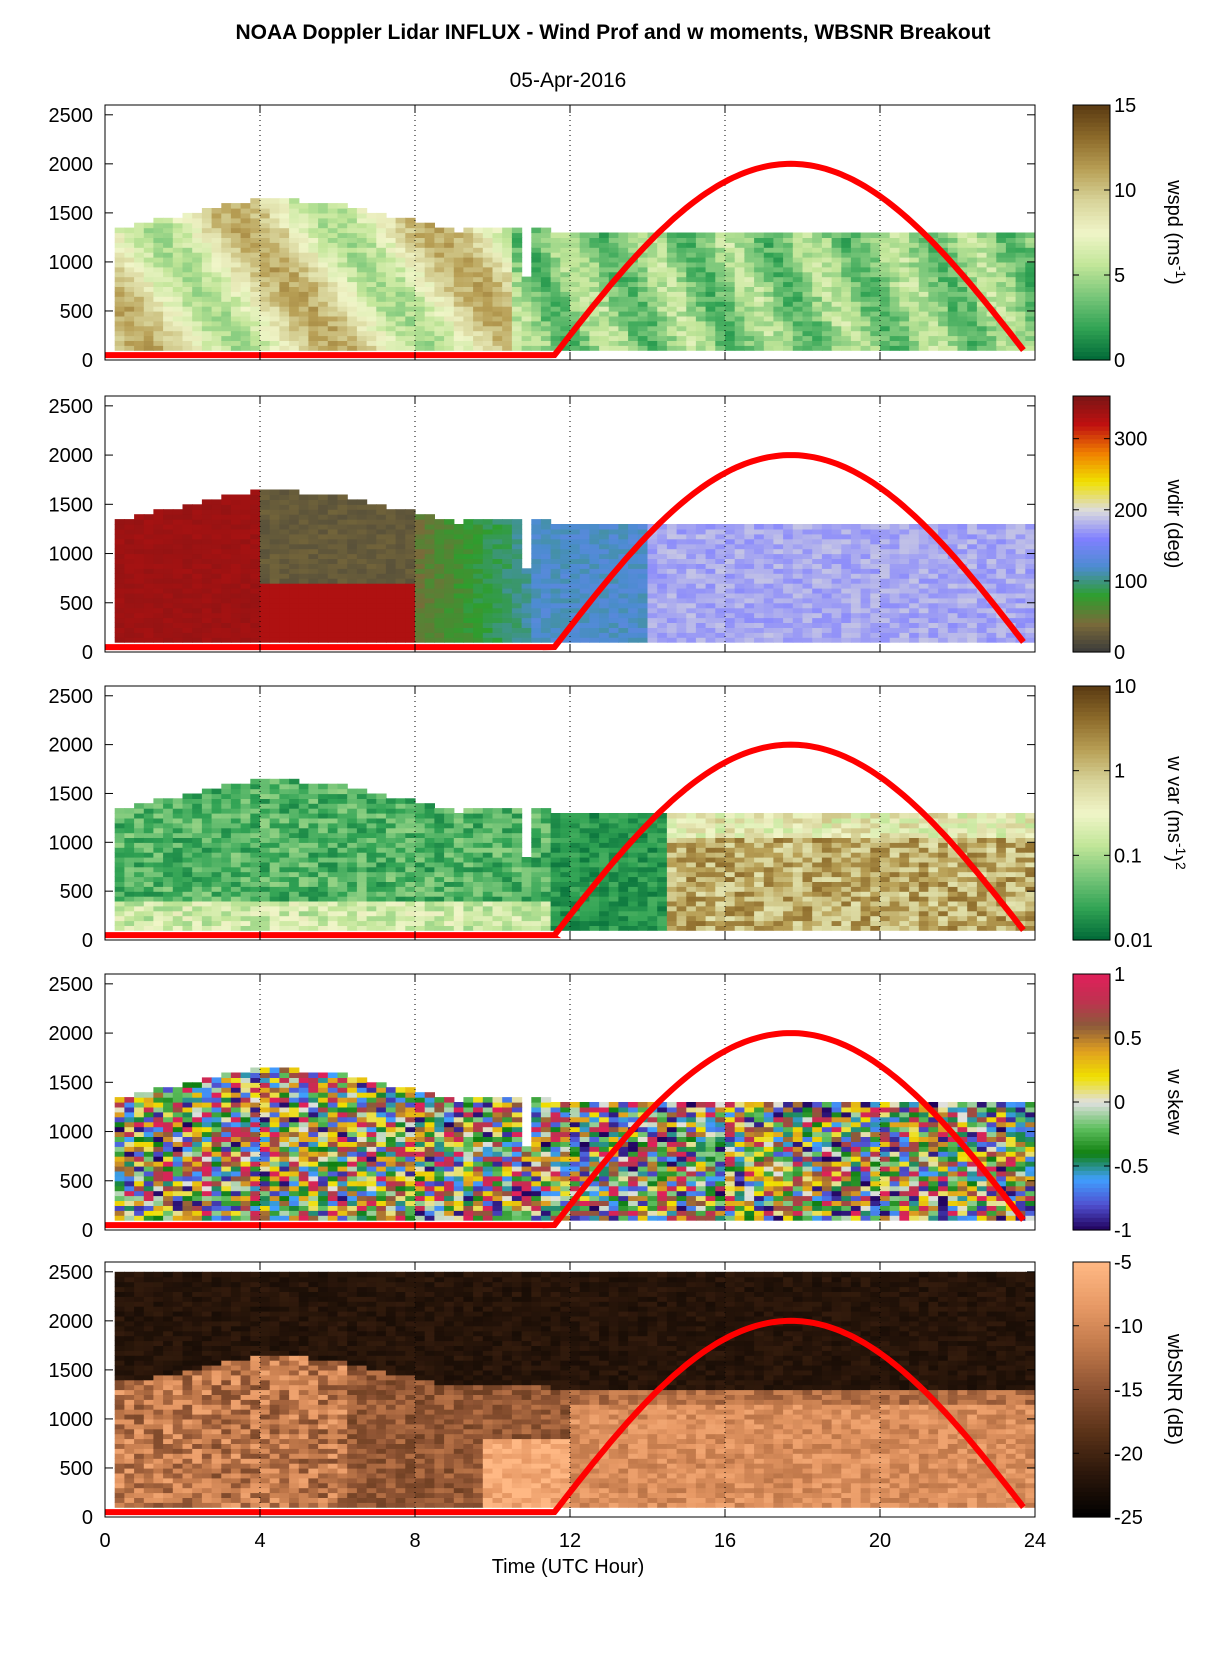 The width and height of the screenshot is (1227, 1655). I want to click on colorbar-segment, so click(1091, 282).